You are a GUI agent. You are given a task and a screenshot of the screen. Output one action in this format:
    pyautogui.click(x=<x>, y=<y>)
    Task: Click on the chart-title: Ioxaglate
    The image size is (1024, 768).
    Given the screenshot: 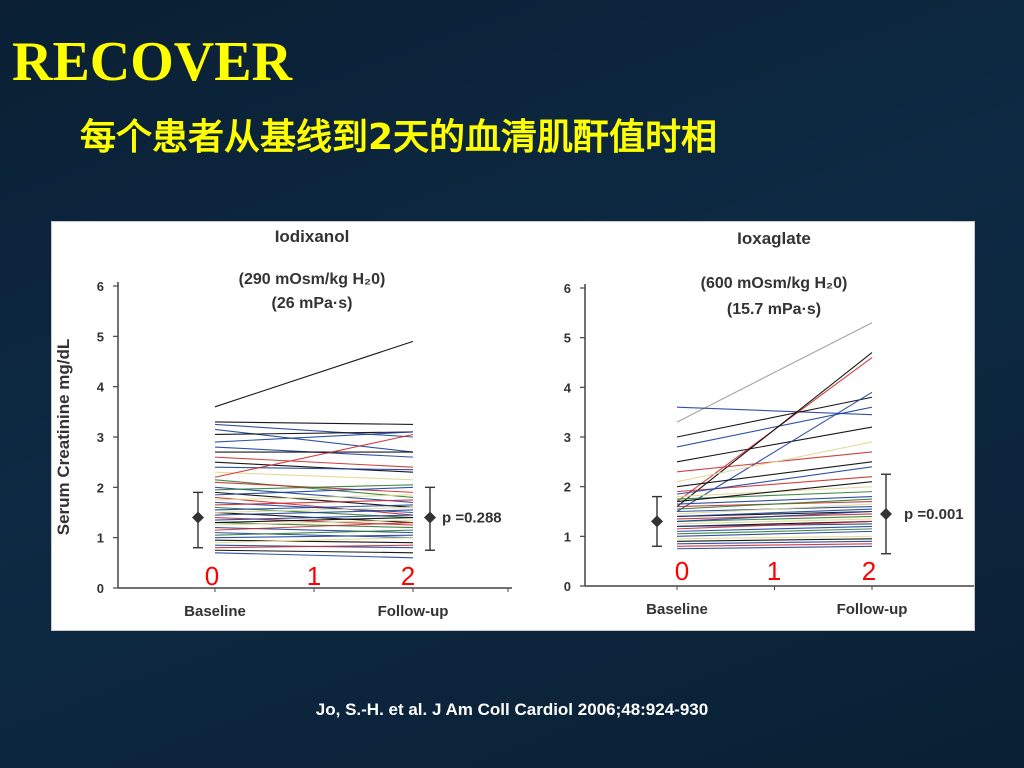 What is the action you would take?
    pyautogui.click(x=774, y=238)
    